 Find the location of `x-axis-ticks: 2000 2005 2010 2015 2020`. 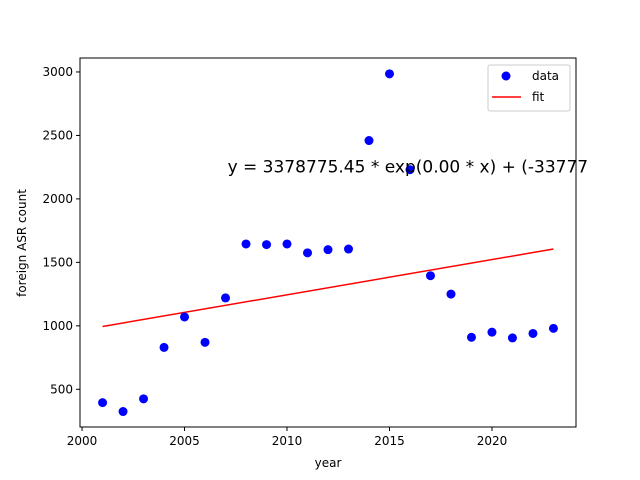

x-axis-ticks: 2000 2005 2010 2015 2020 is located at coordinates (287, 437).